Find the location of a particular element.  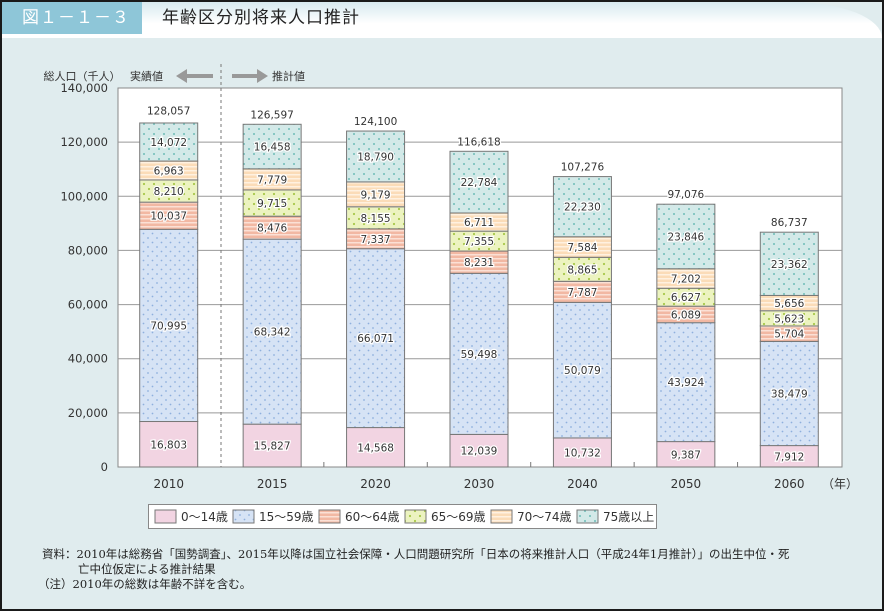

segment-value-label: 18,790 is located at coordinates (375, 157).